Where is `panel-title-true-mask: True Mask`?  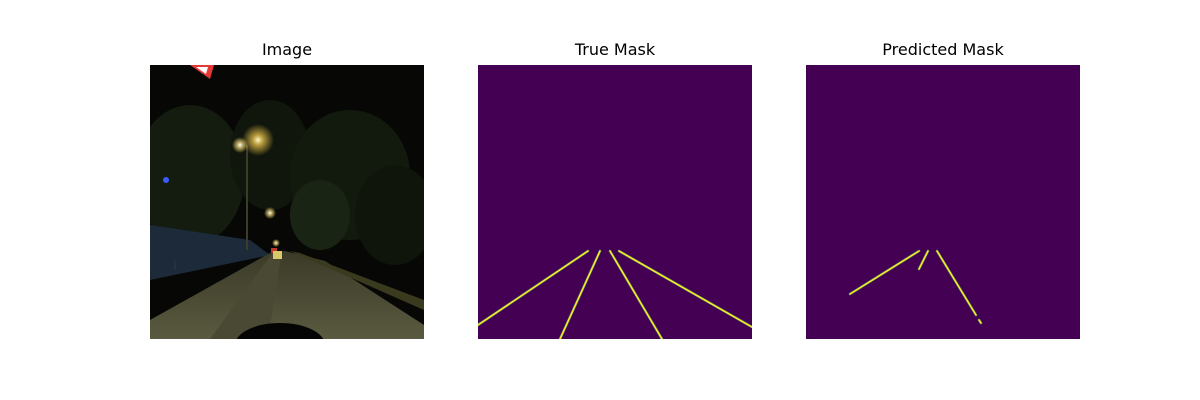
panel-title-true-mask: True Mask is located at coordinates (615, 49).